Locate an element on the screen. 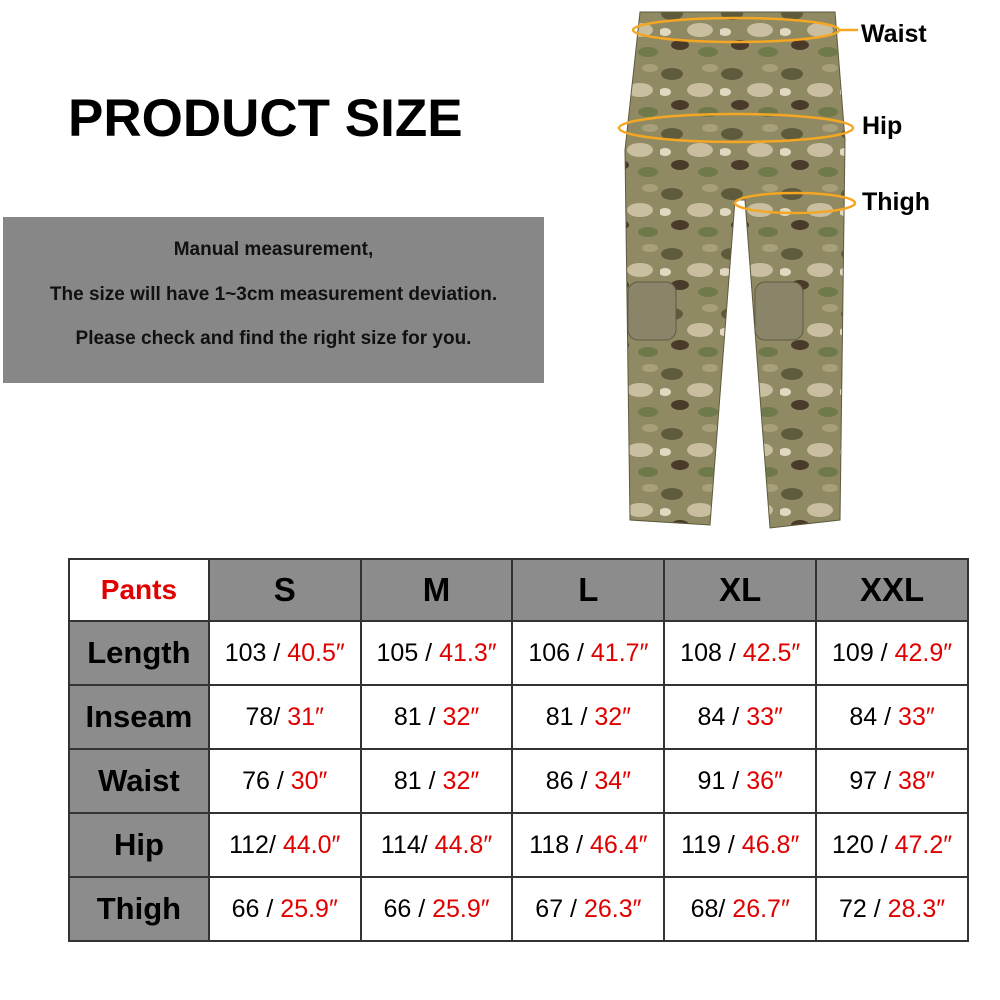  inch-value: 46.8″ is located at coordinates (770, 844).